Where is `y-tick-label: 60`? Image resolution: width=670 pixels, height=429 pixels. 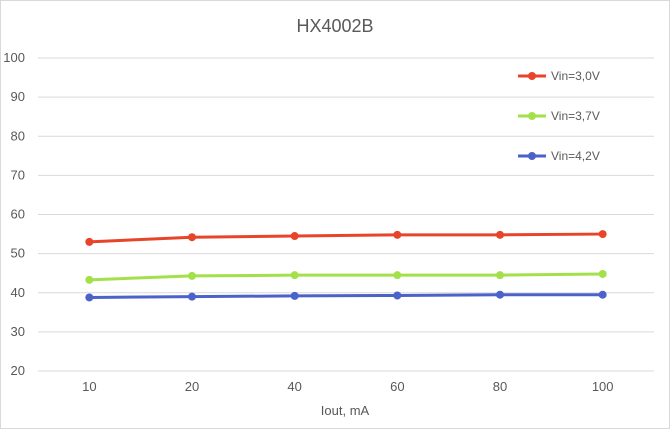
y-tick-label: 60 is located at coordinates (18, 214).